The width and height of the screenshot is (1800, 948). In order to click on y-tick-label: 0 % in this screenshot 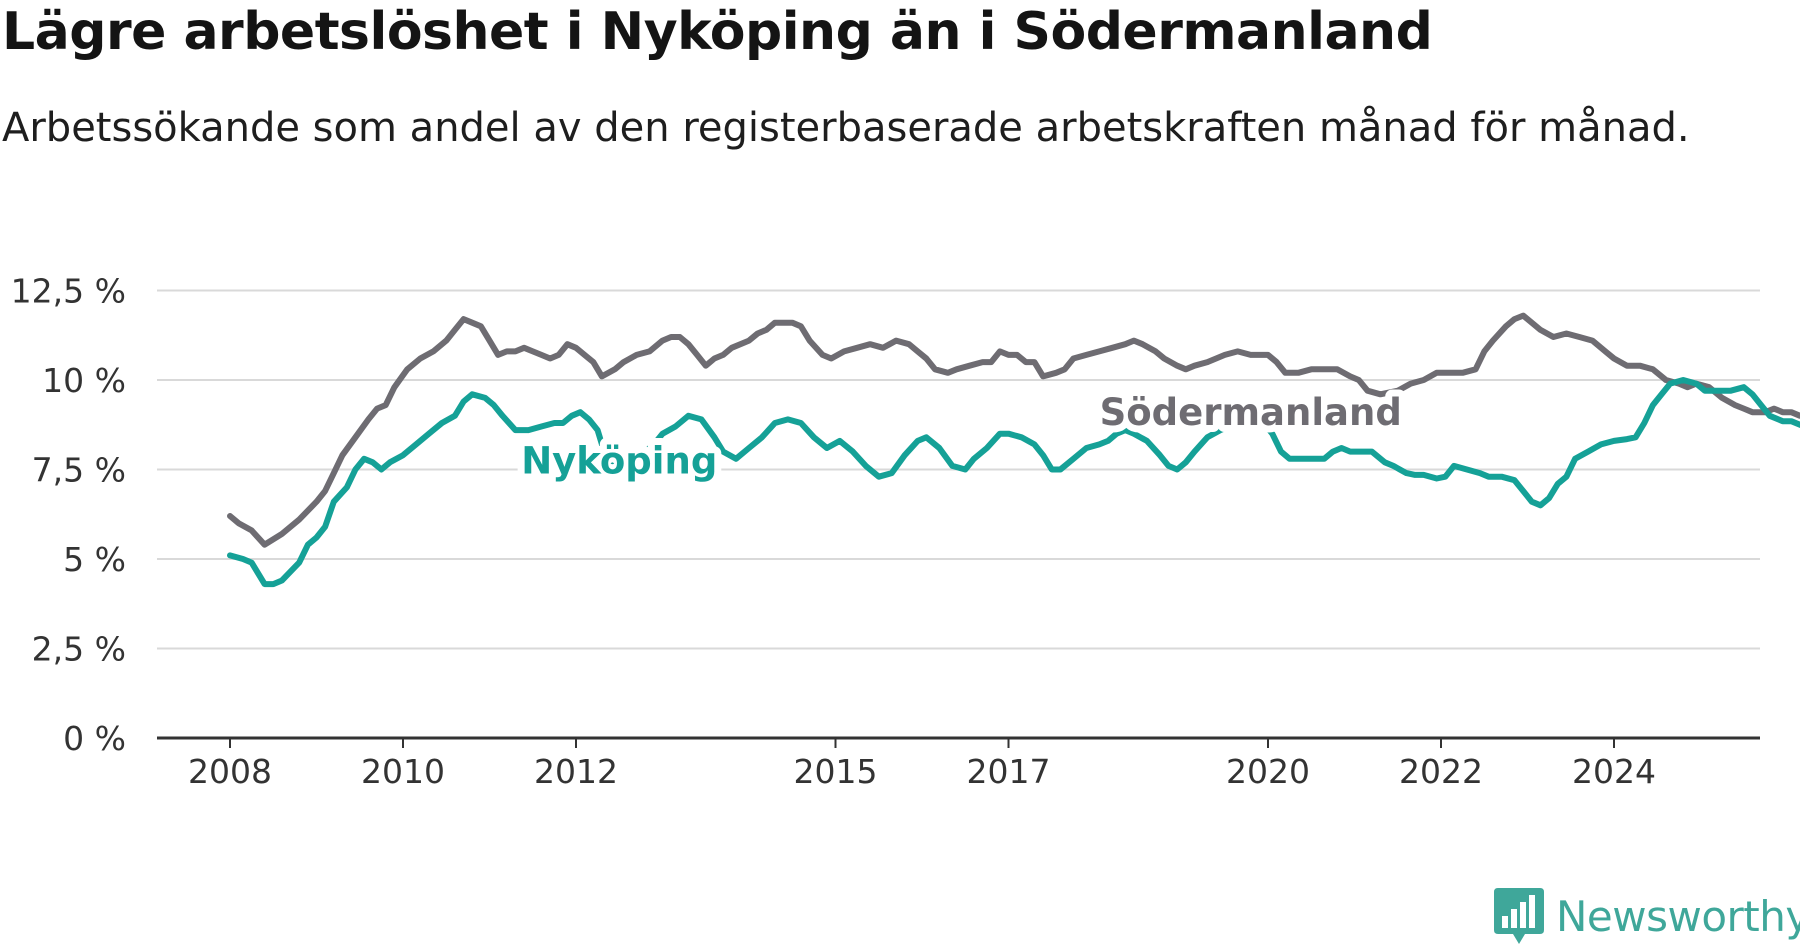, I will do `click(94, 738)`.